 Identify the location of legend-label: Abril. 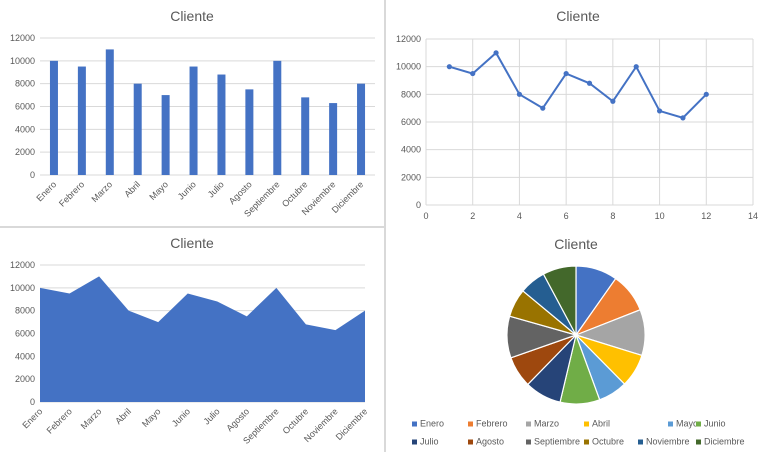
(601, 424).